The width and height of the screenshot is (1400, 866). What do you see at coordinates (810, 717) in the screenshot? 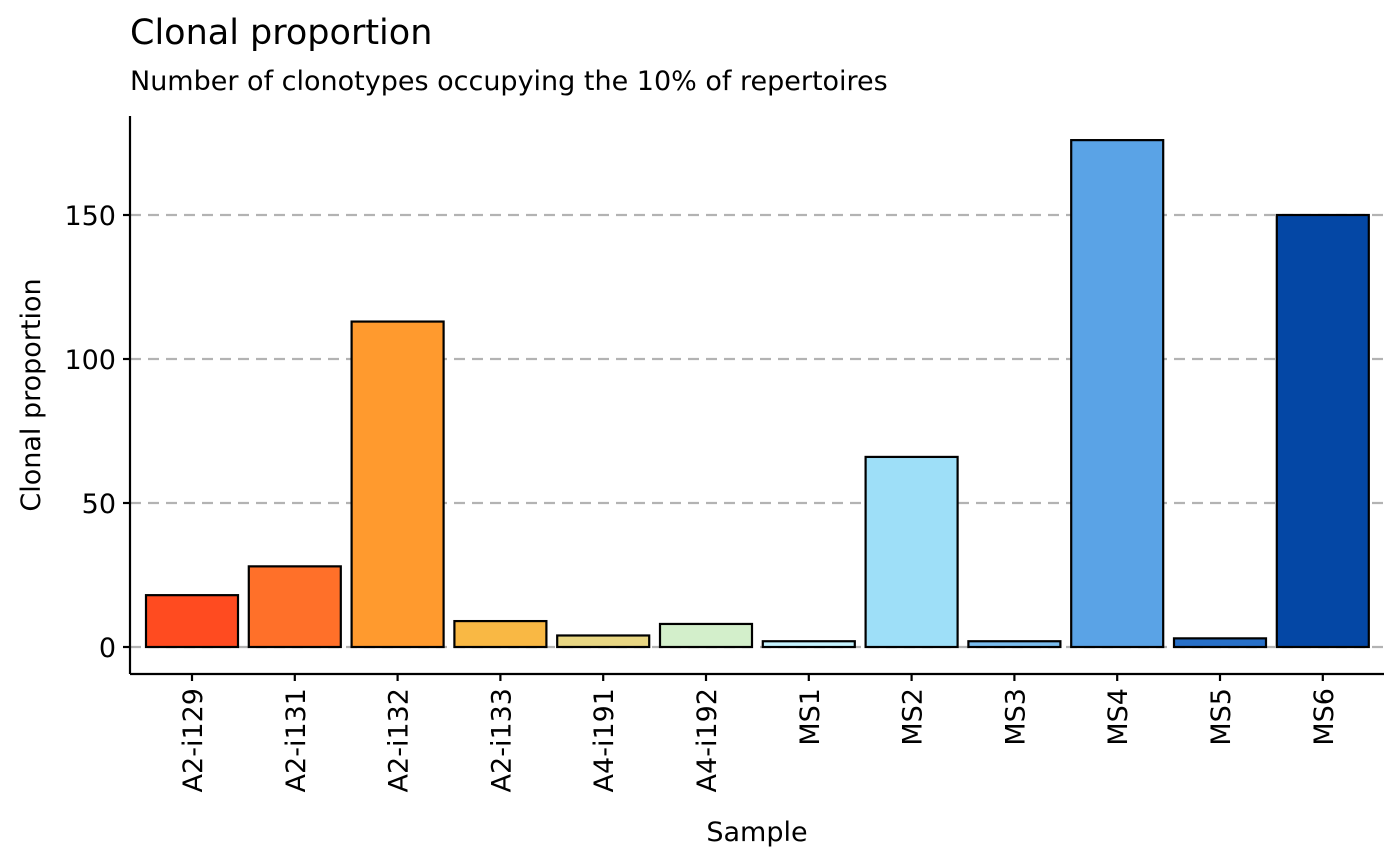
I see `x-tick-label: MS1` at bounding box center [810, 717].